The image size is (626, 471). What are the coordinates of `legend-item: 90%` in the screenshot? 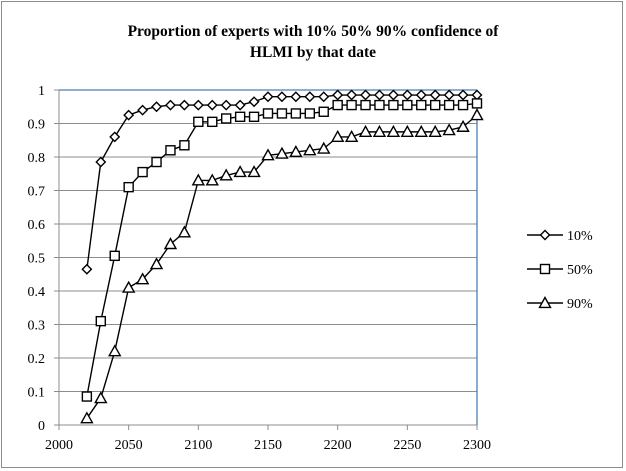 It's located at (560, 304).